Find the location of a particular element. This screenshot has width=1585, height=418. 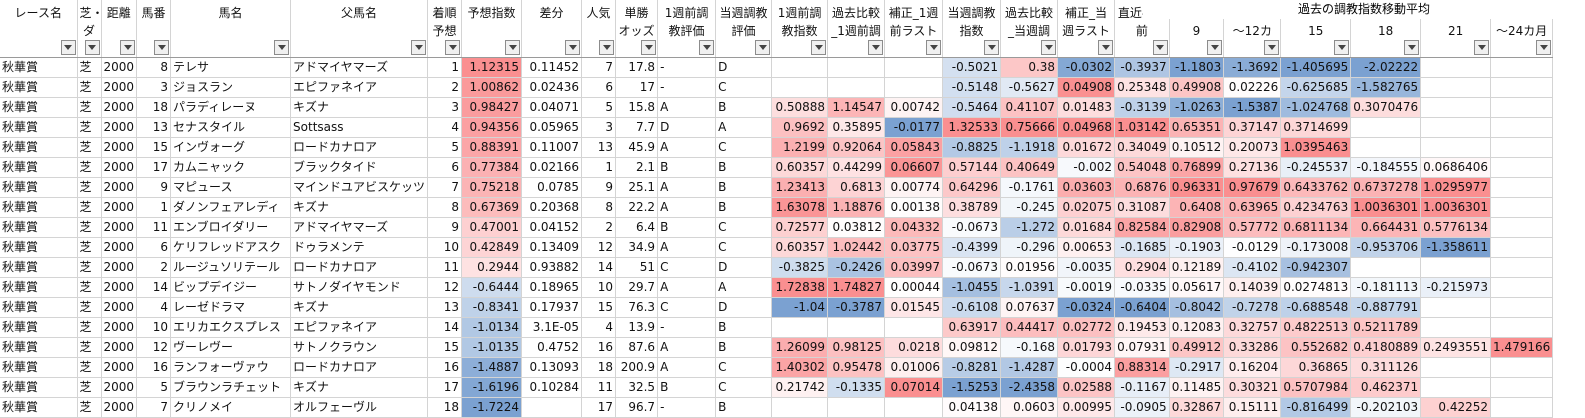

table-cell: 0.63965 is located at coordinates (1252, 207).